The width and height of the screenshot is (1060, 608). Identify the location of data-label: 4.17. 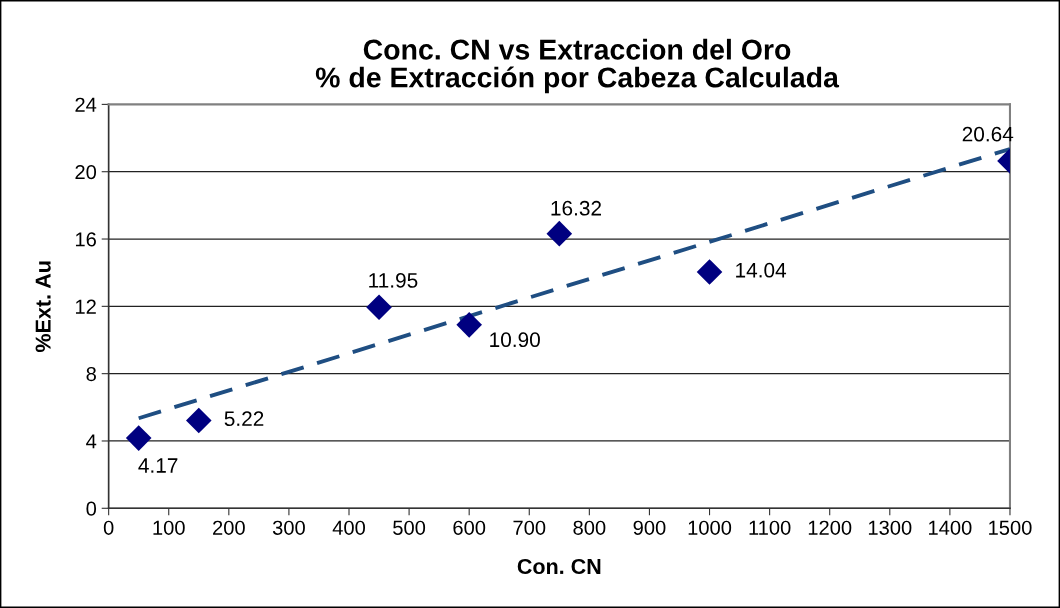
(158, 465).